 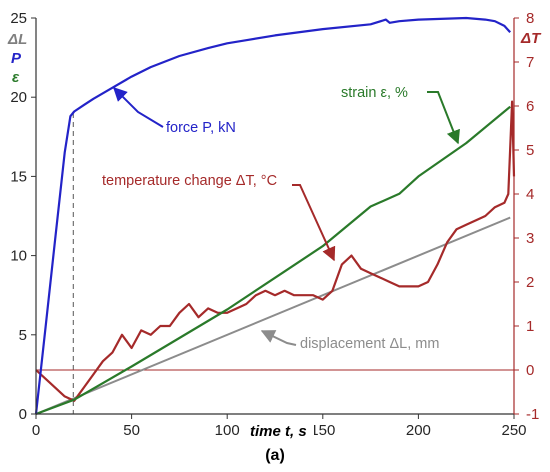 I want to click on arrow-force, so click(x=138, y=107).